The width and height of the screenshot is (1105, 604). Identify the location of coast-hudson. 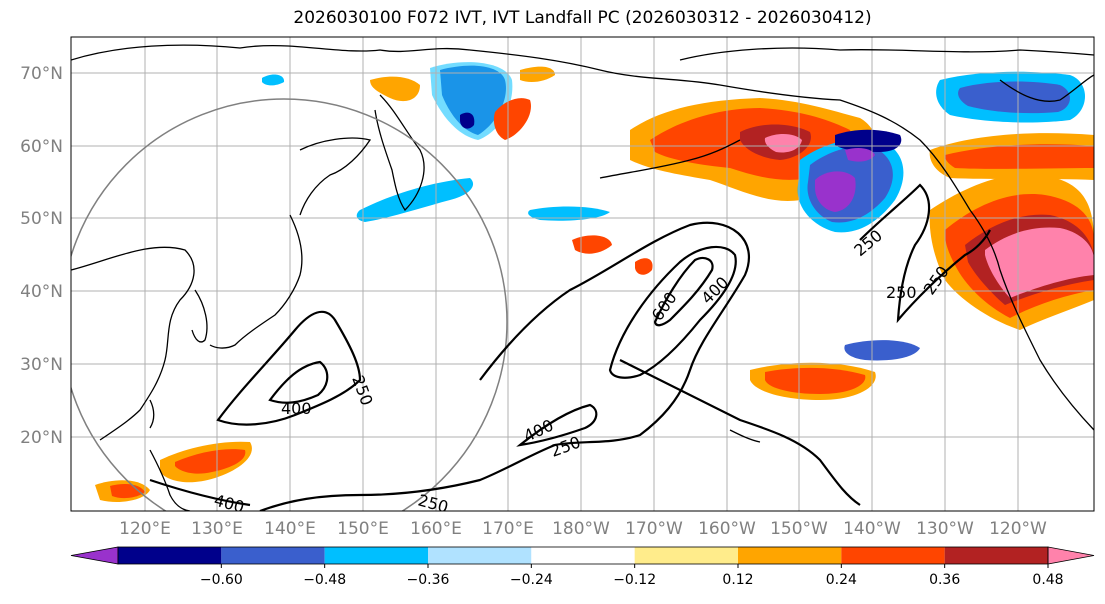
(1046, 88).